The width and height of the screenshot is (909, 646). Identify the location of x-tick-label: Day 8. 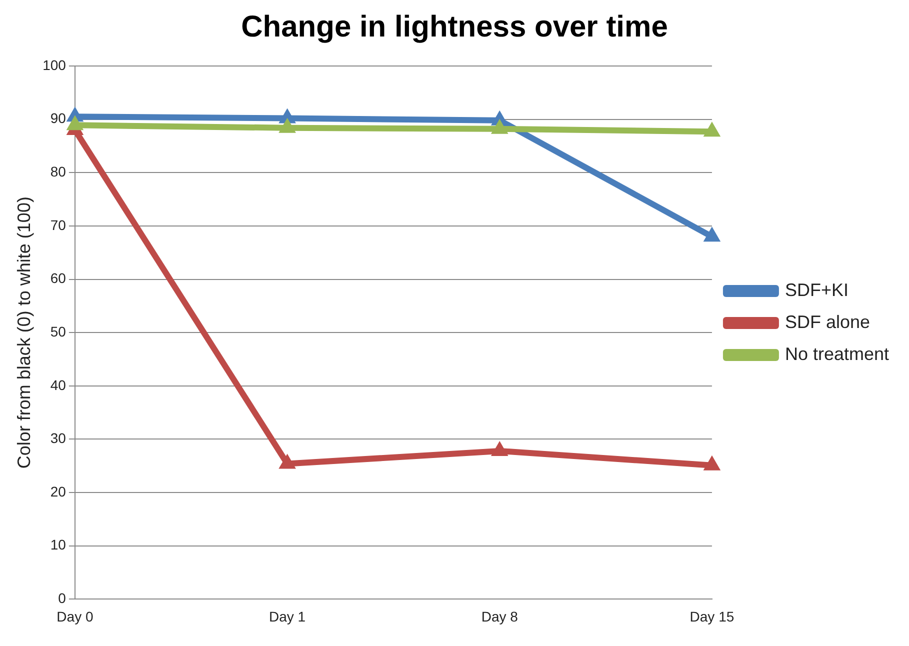
(499, 616).